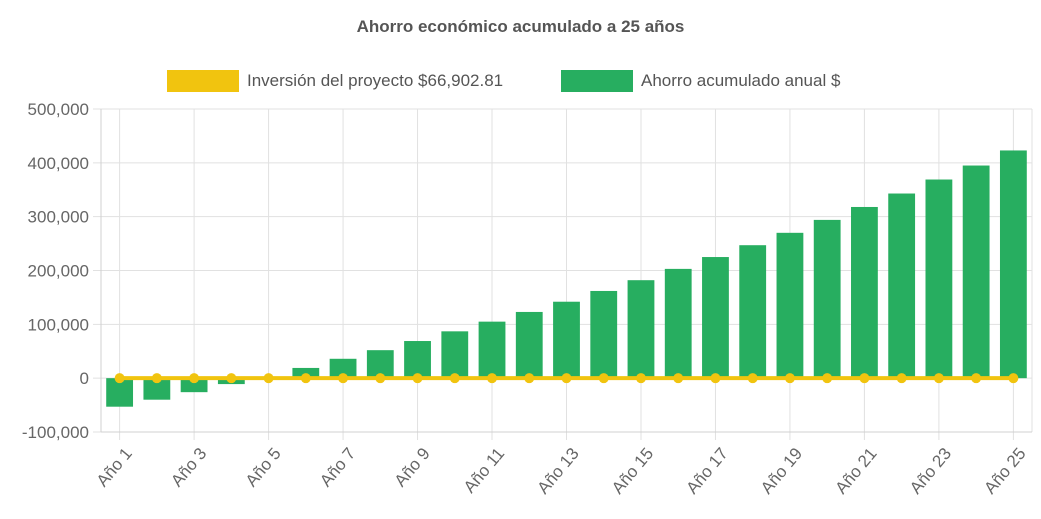 The width and height of the screenshot is (1041, 519). I want to click on line-layer, so click(566, 378).